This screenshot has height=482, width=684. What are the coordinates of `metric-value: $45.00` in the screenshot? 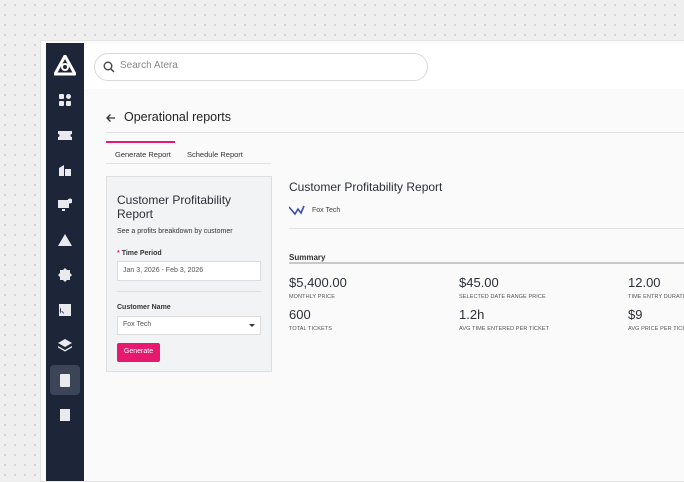 It's located at (479, 282).